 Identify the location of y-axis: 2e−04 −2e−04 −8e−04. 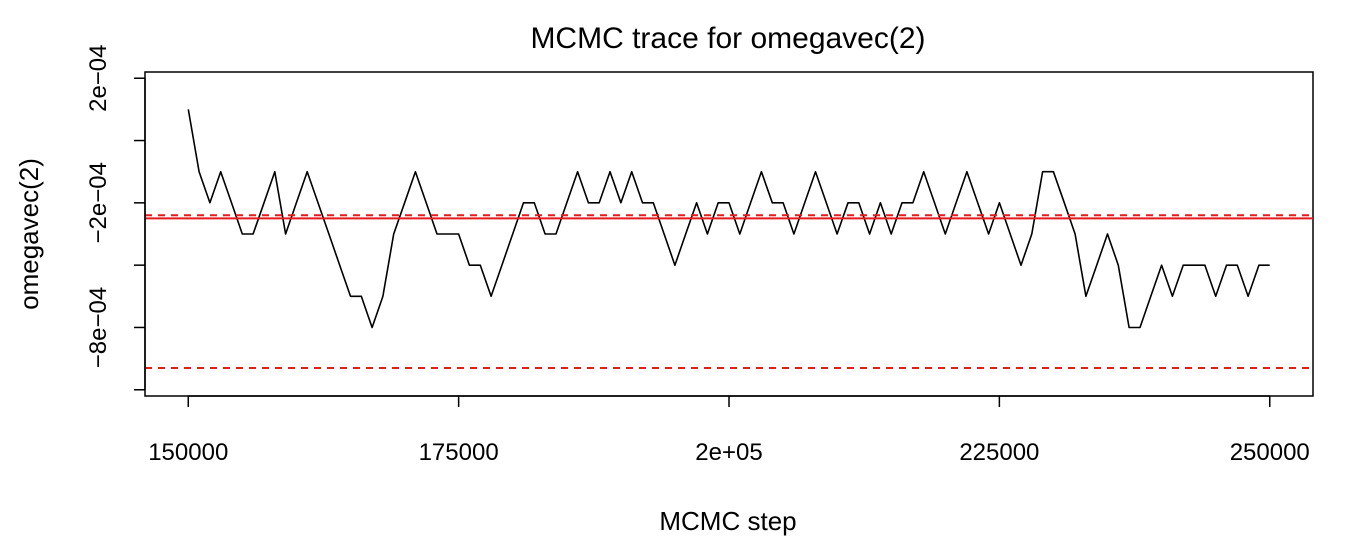
(115, 217).